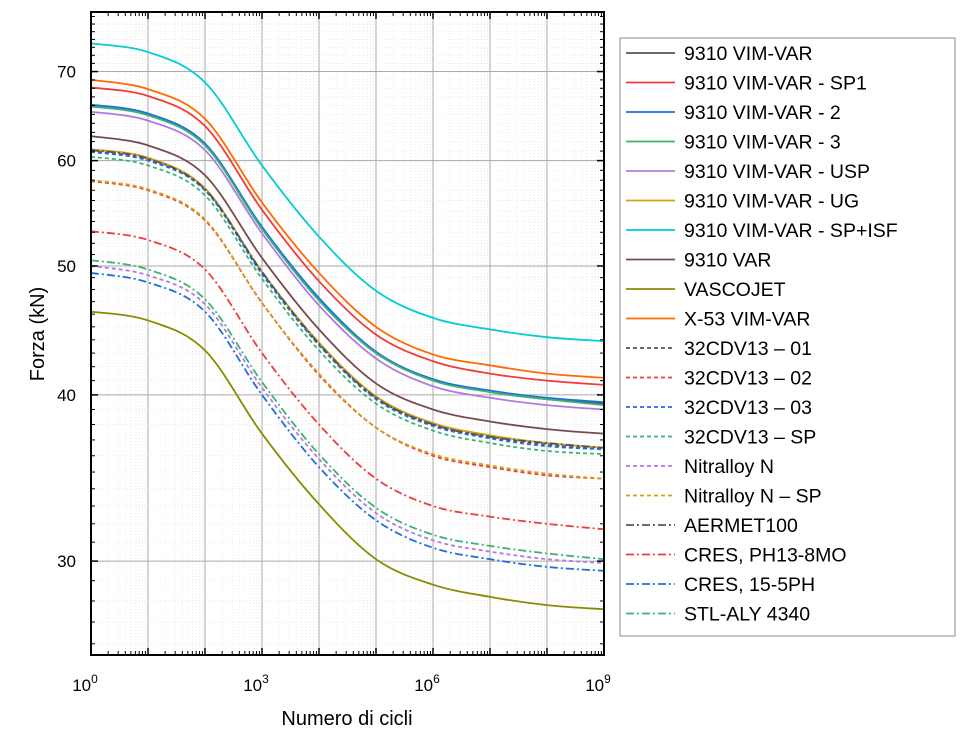  Describe the element at coordinates (66, 266) in the screenshot. I see `y-tick-label: 50` at that location.